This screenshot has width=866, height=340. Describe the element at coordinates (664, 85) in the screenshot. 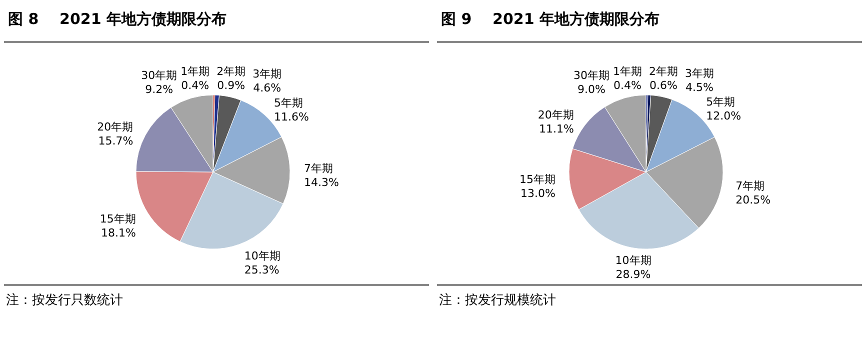

I see `data-label: 0.6%` at that location.